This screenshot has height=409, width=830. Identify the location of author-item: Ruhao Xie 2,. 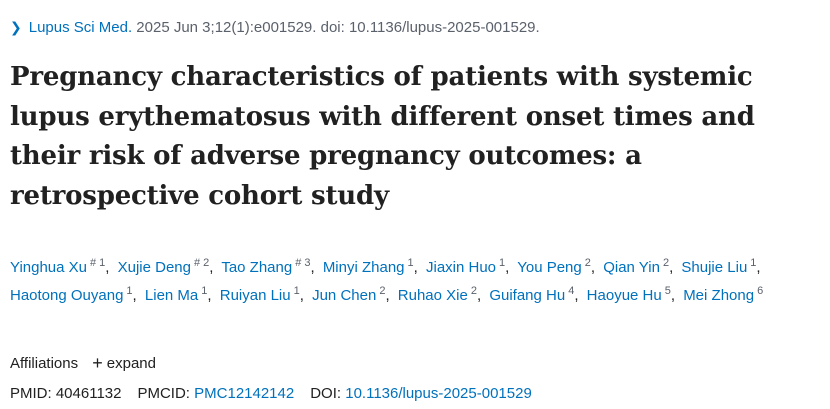
(441, 294).